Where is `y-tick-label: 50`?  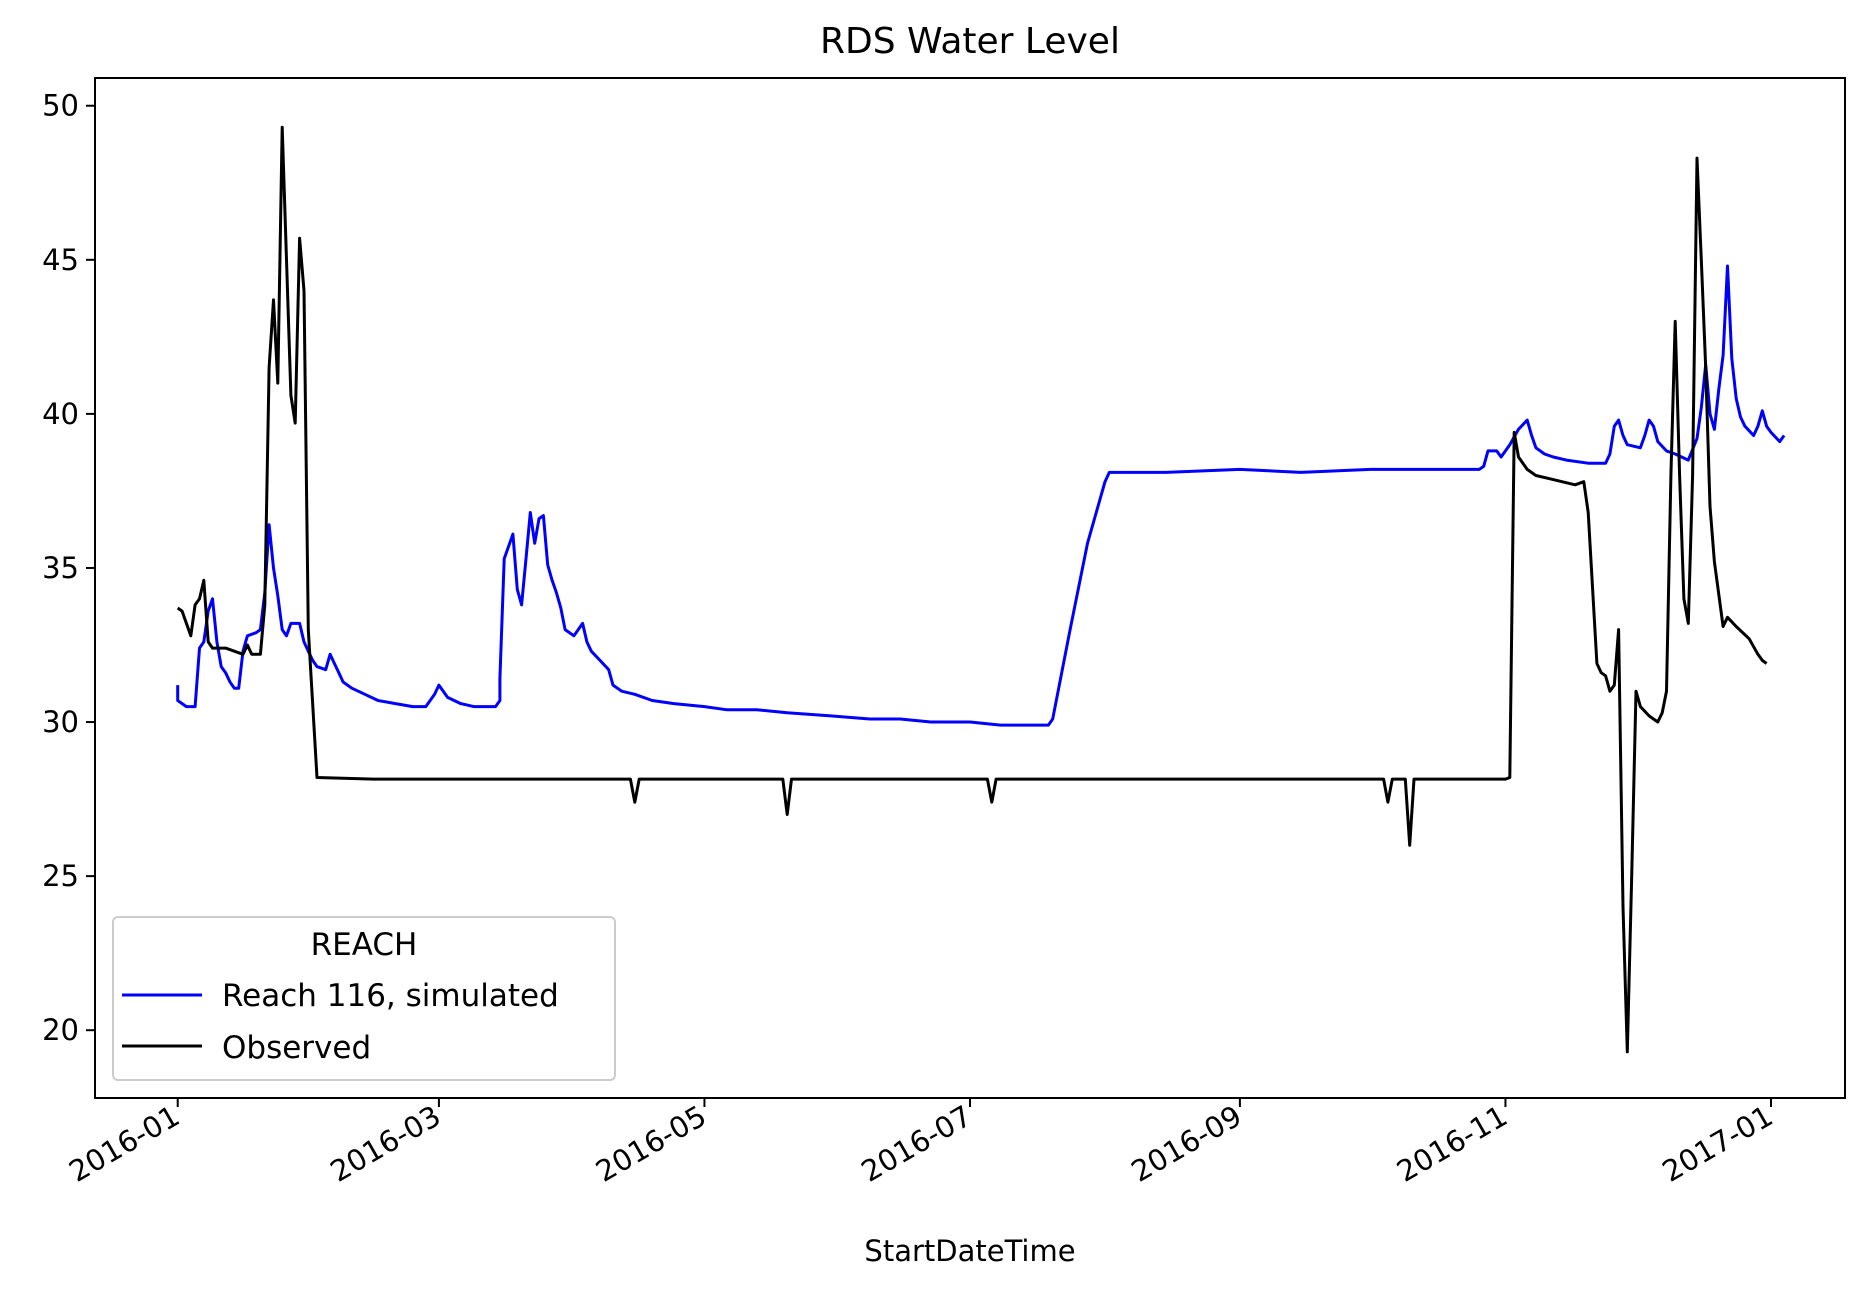 y-tick-label: 50 is located at coordinates (60, 106).